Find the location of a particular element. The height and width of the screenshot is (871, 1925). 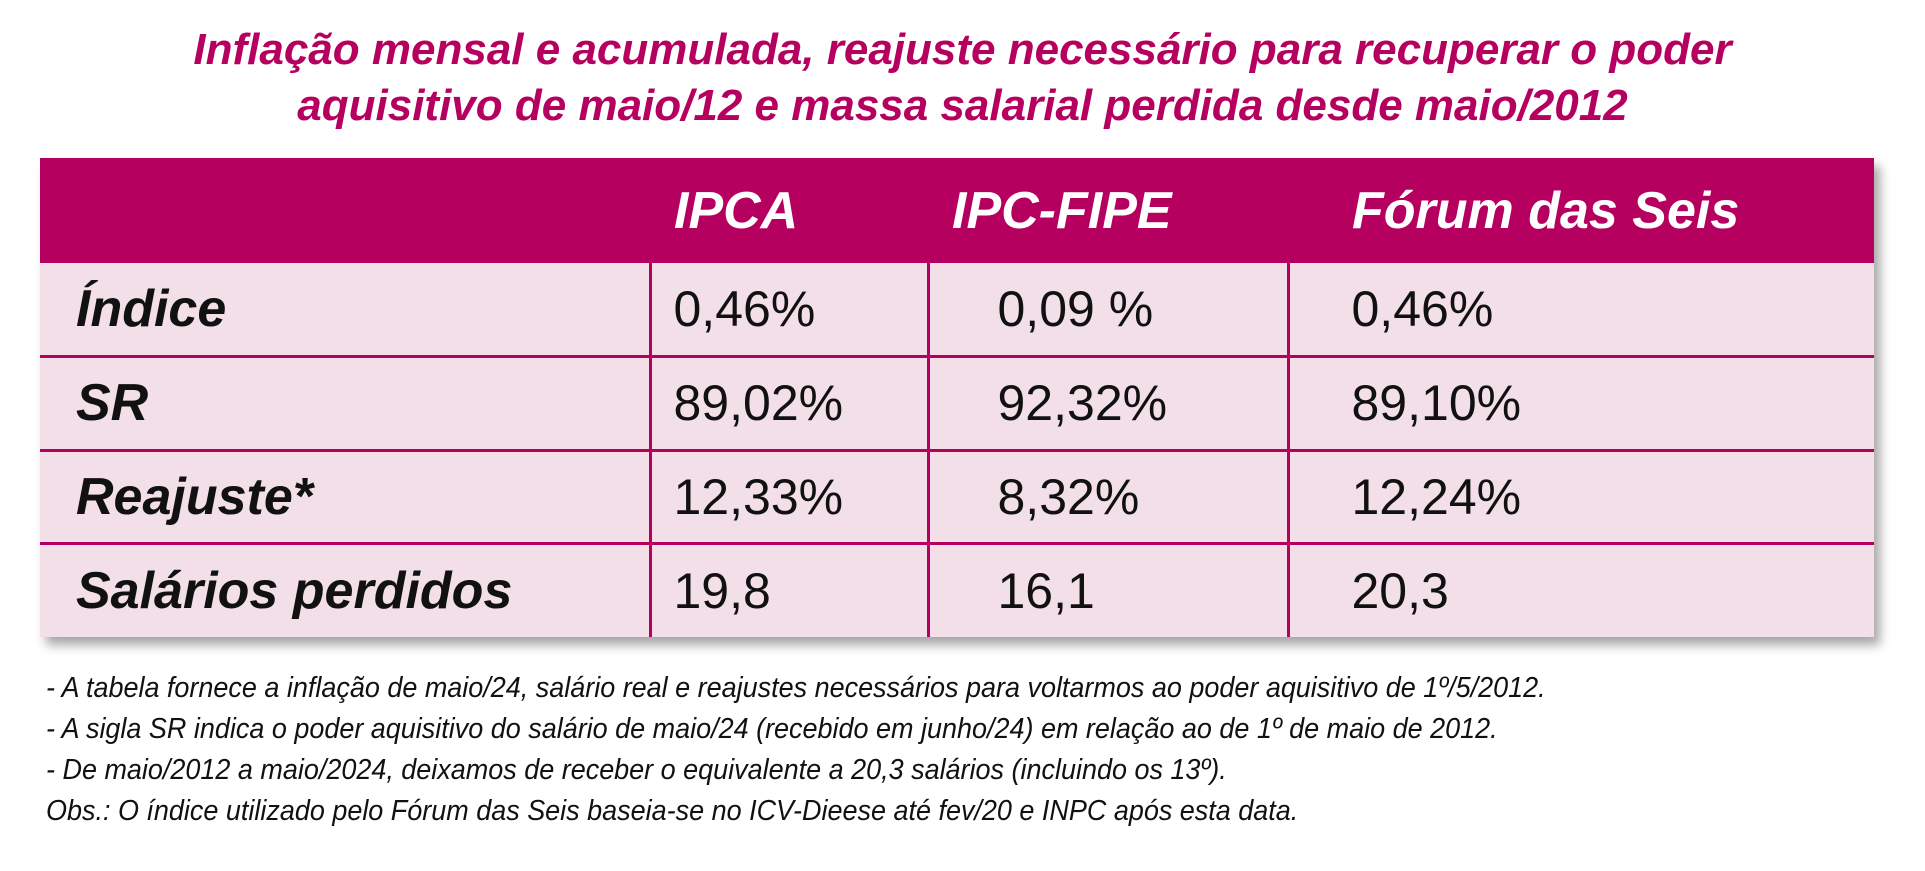

row-label: Reajuste* is located at coordinates (345, 496).